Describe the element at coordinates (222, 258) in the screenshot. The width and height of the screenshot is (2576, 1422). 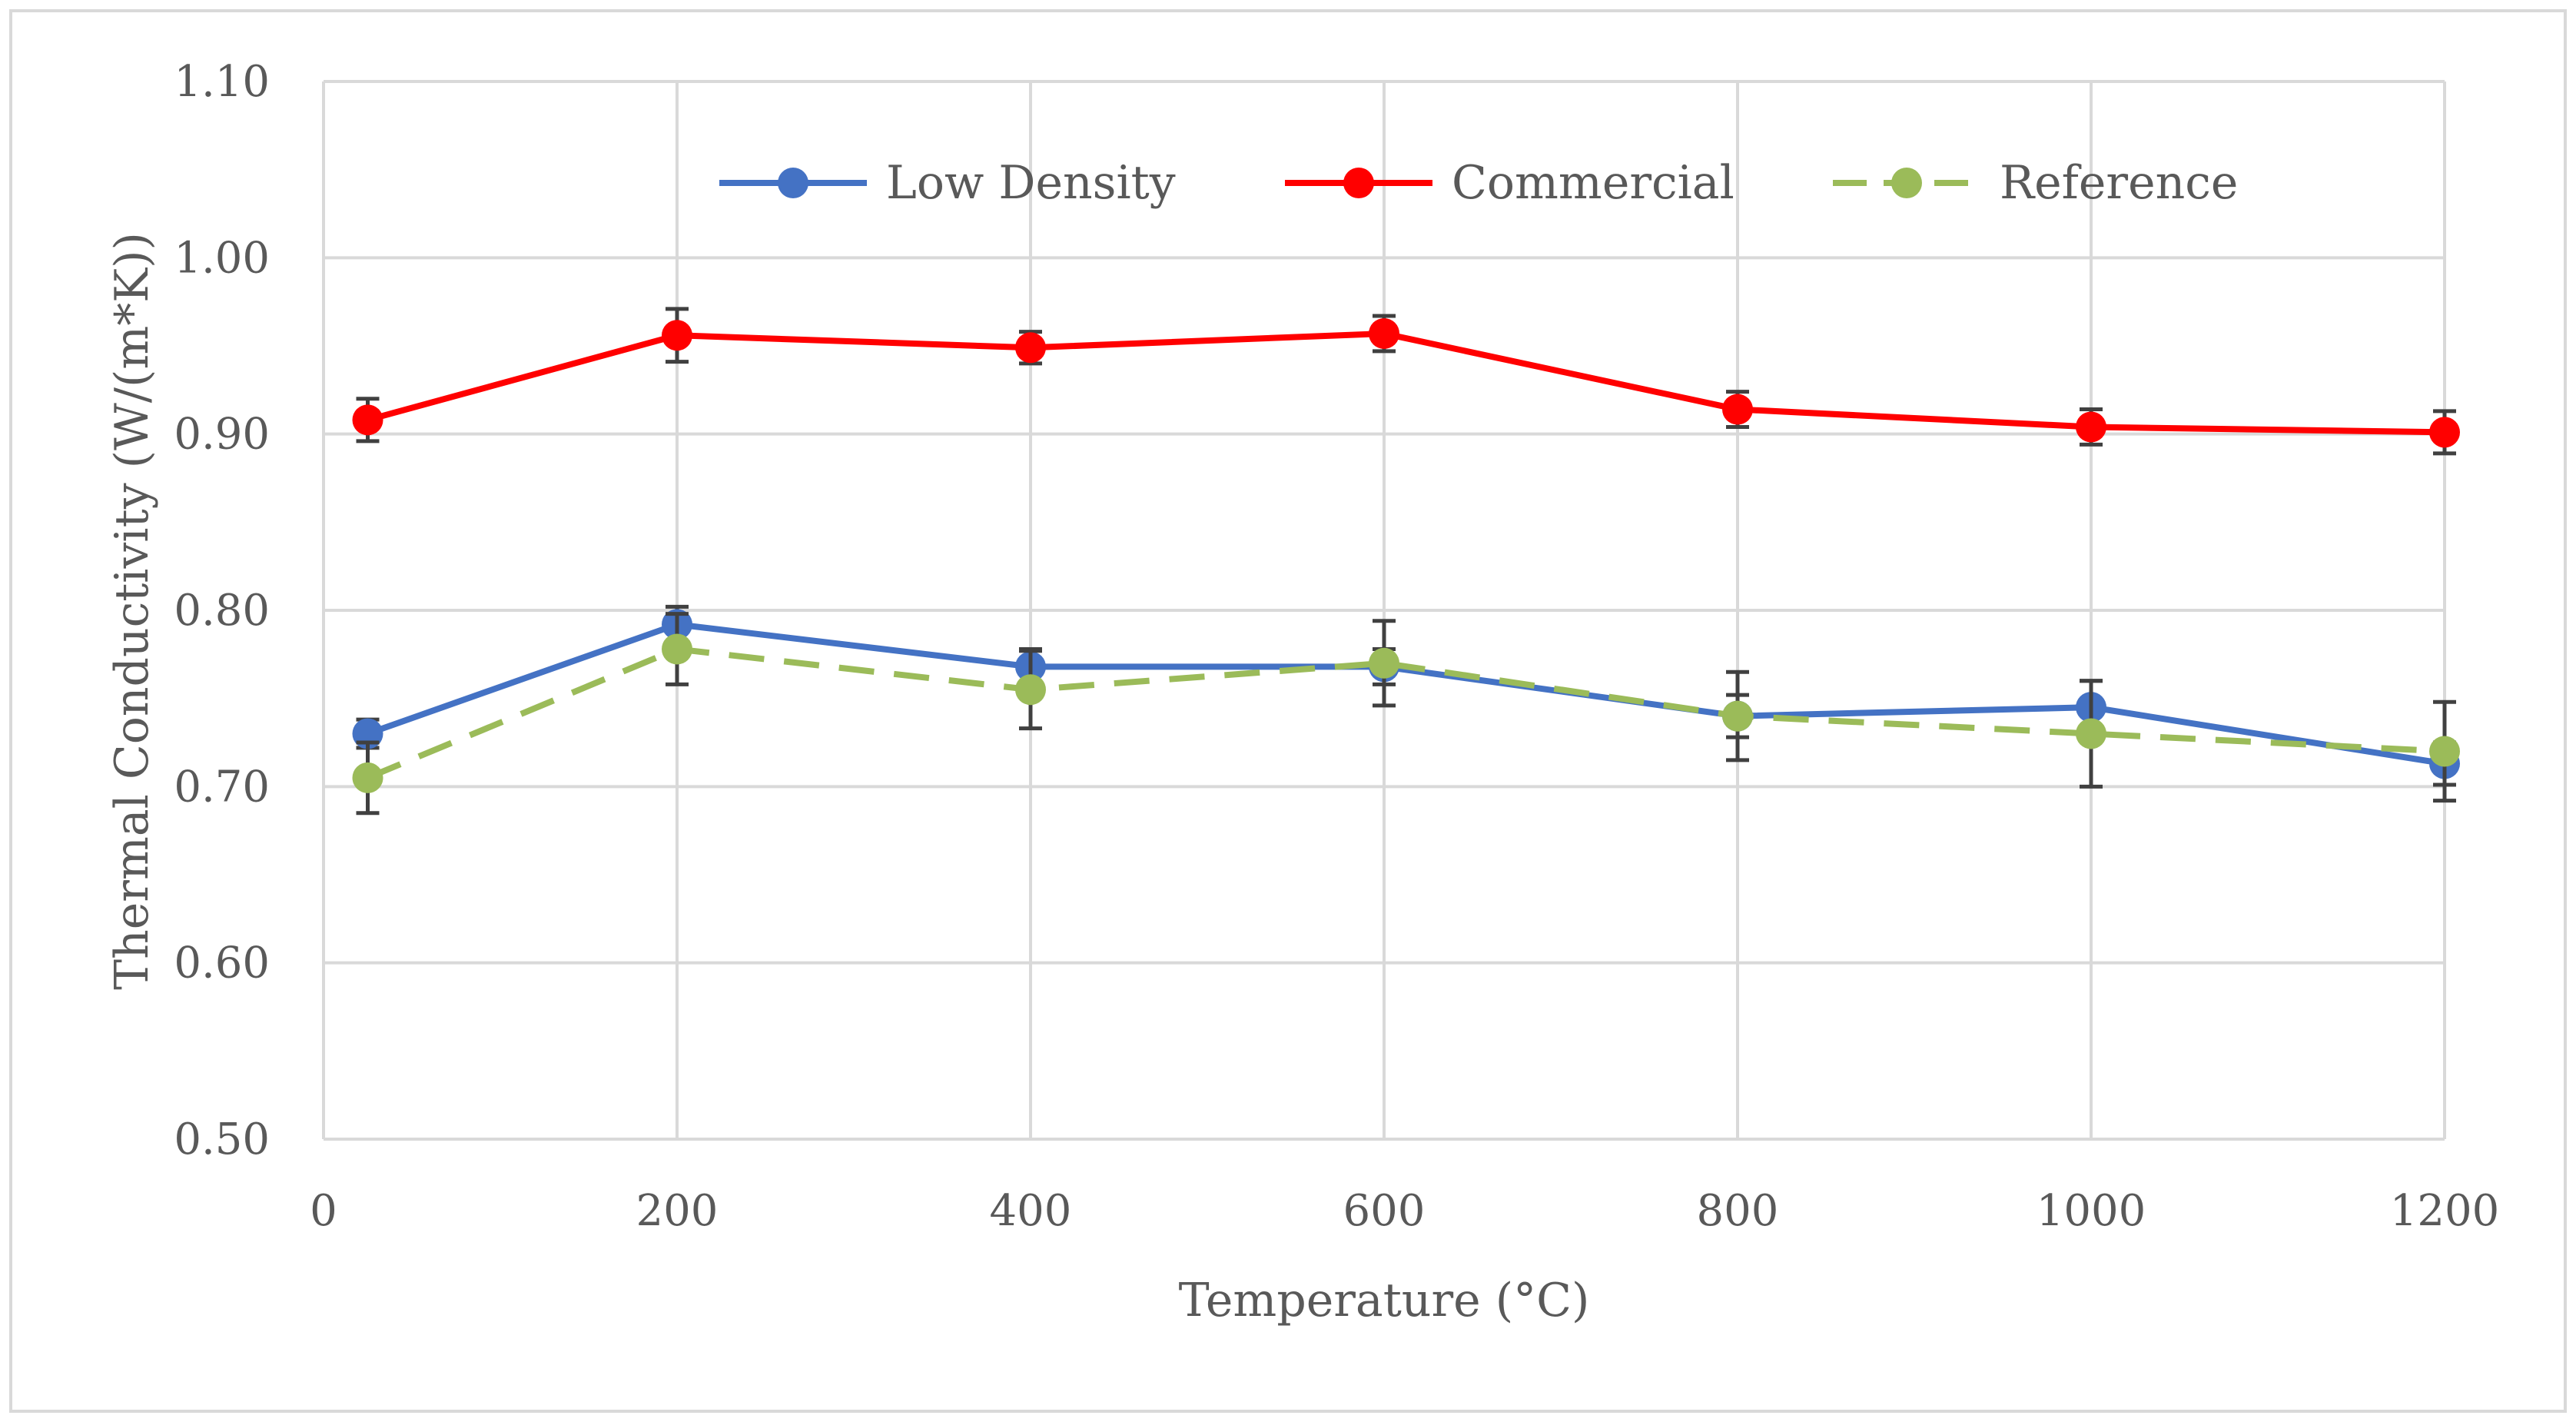
I see `y-tick-label: 1.00` at that location.